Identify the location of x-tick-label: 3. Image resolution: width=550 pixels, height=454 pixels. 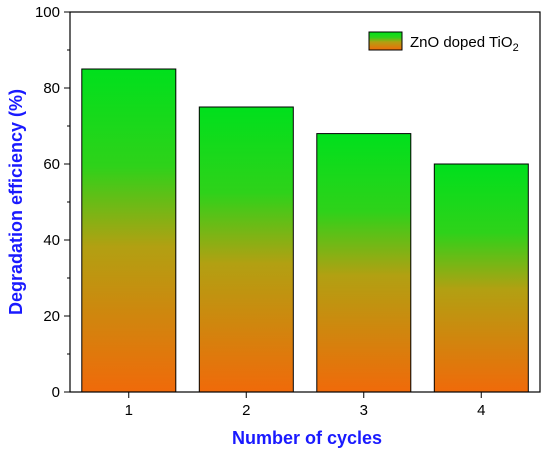
(364, 410).